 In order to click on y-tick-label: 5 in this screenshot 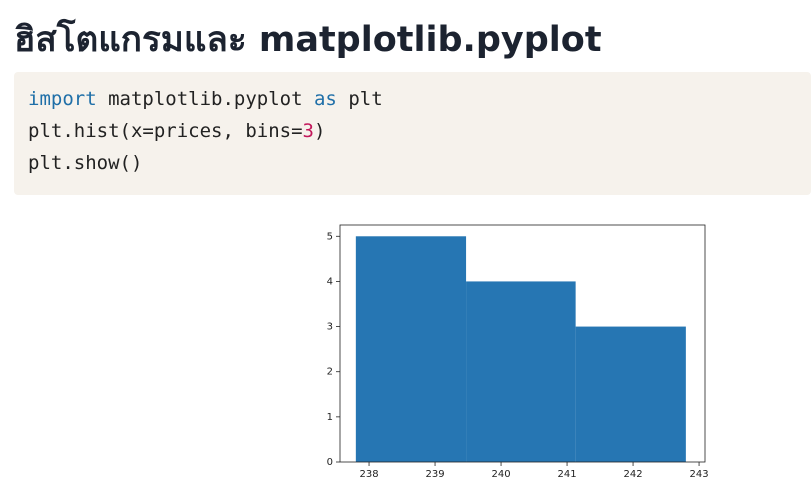, I will do `click(330, 236)`.